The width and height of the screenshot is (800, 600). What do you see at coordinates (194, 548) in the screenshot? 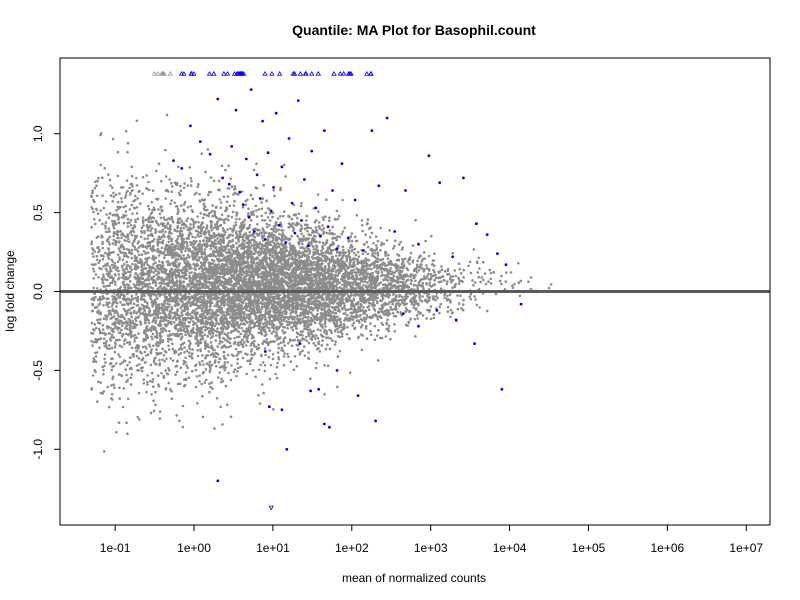
I see `x-tick-label: 1e+00` at bounding box center [194, 548].